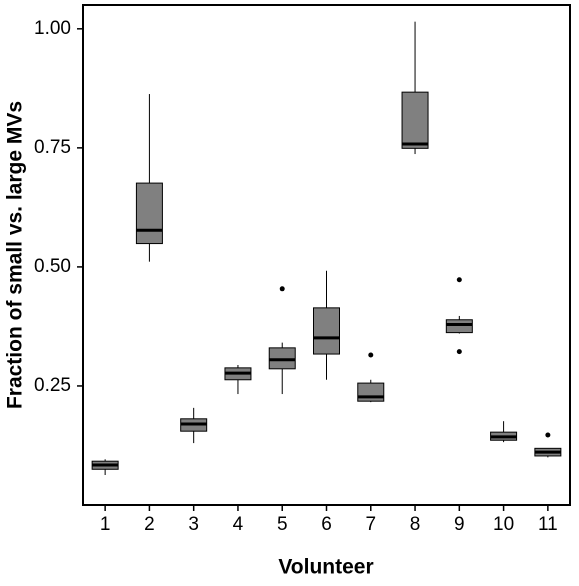 The height and width of the screenshot is (586, 579). What do you see at coordinates (326, 524) in the screenshot?
I see `x-tick-label: 6` at bounding box center [326, 524].